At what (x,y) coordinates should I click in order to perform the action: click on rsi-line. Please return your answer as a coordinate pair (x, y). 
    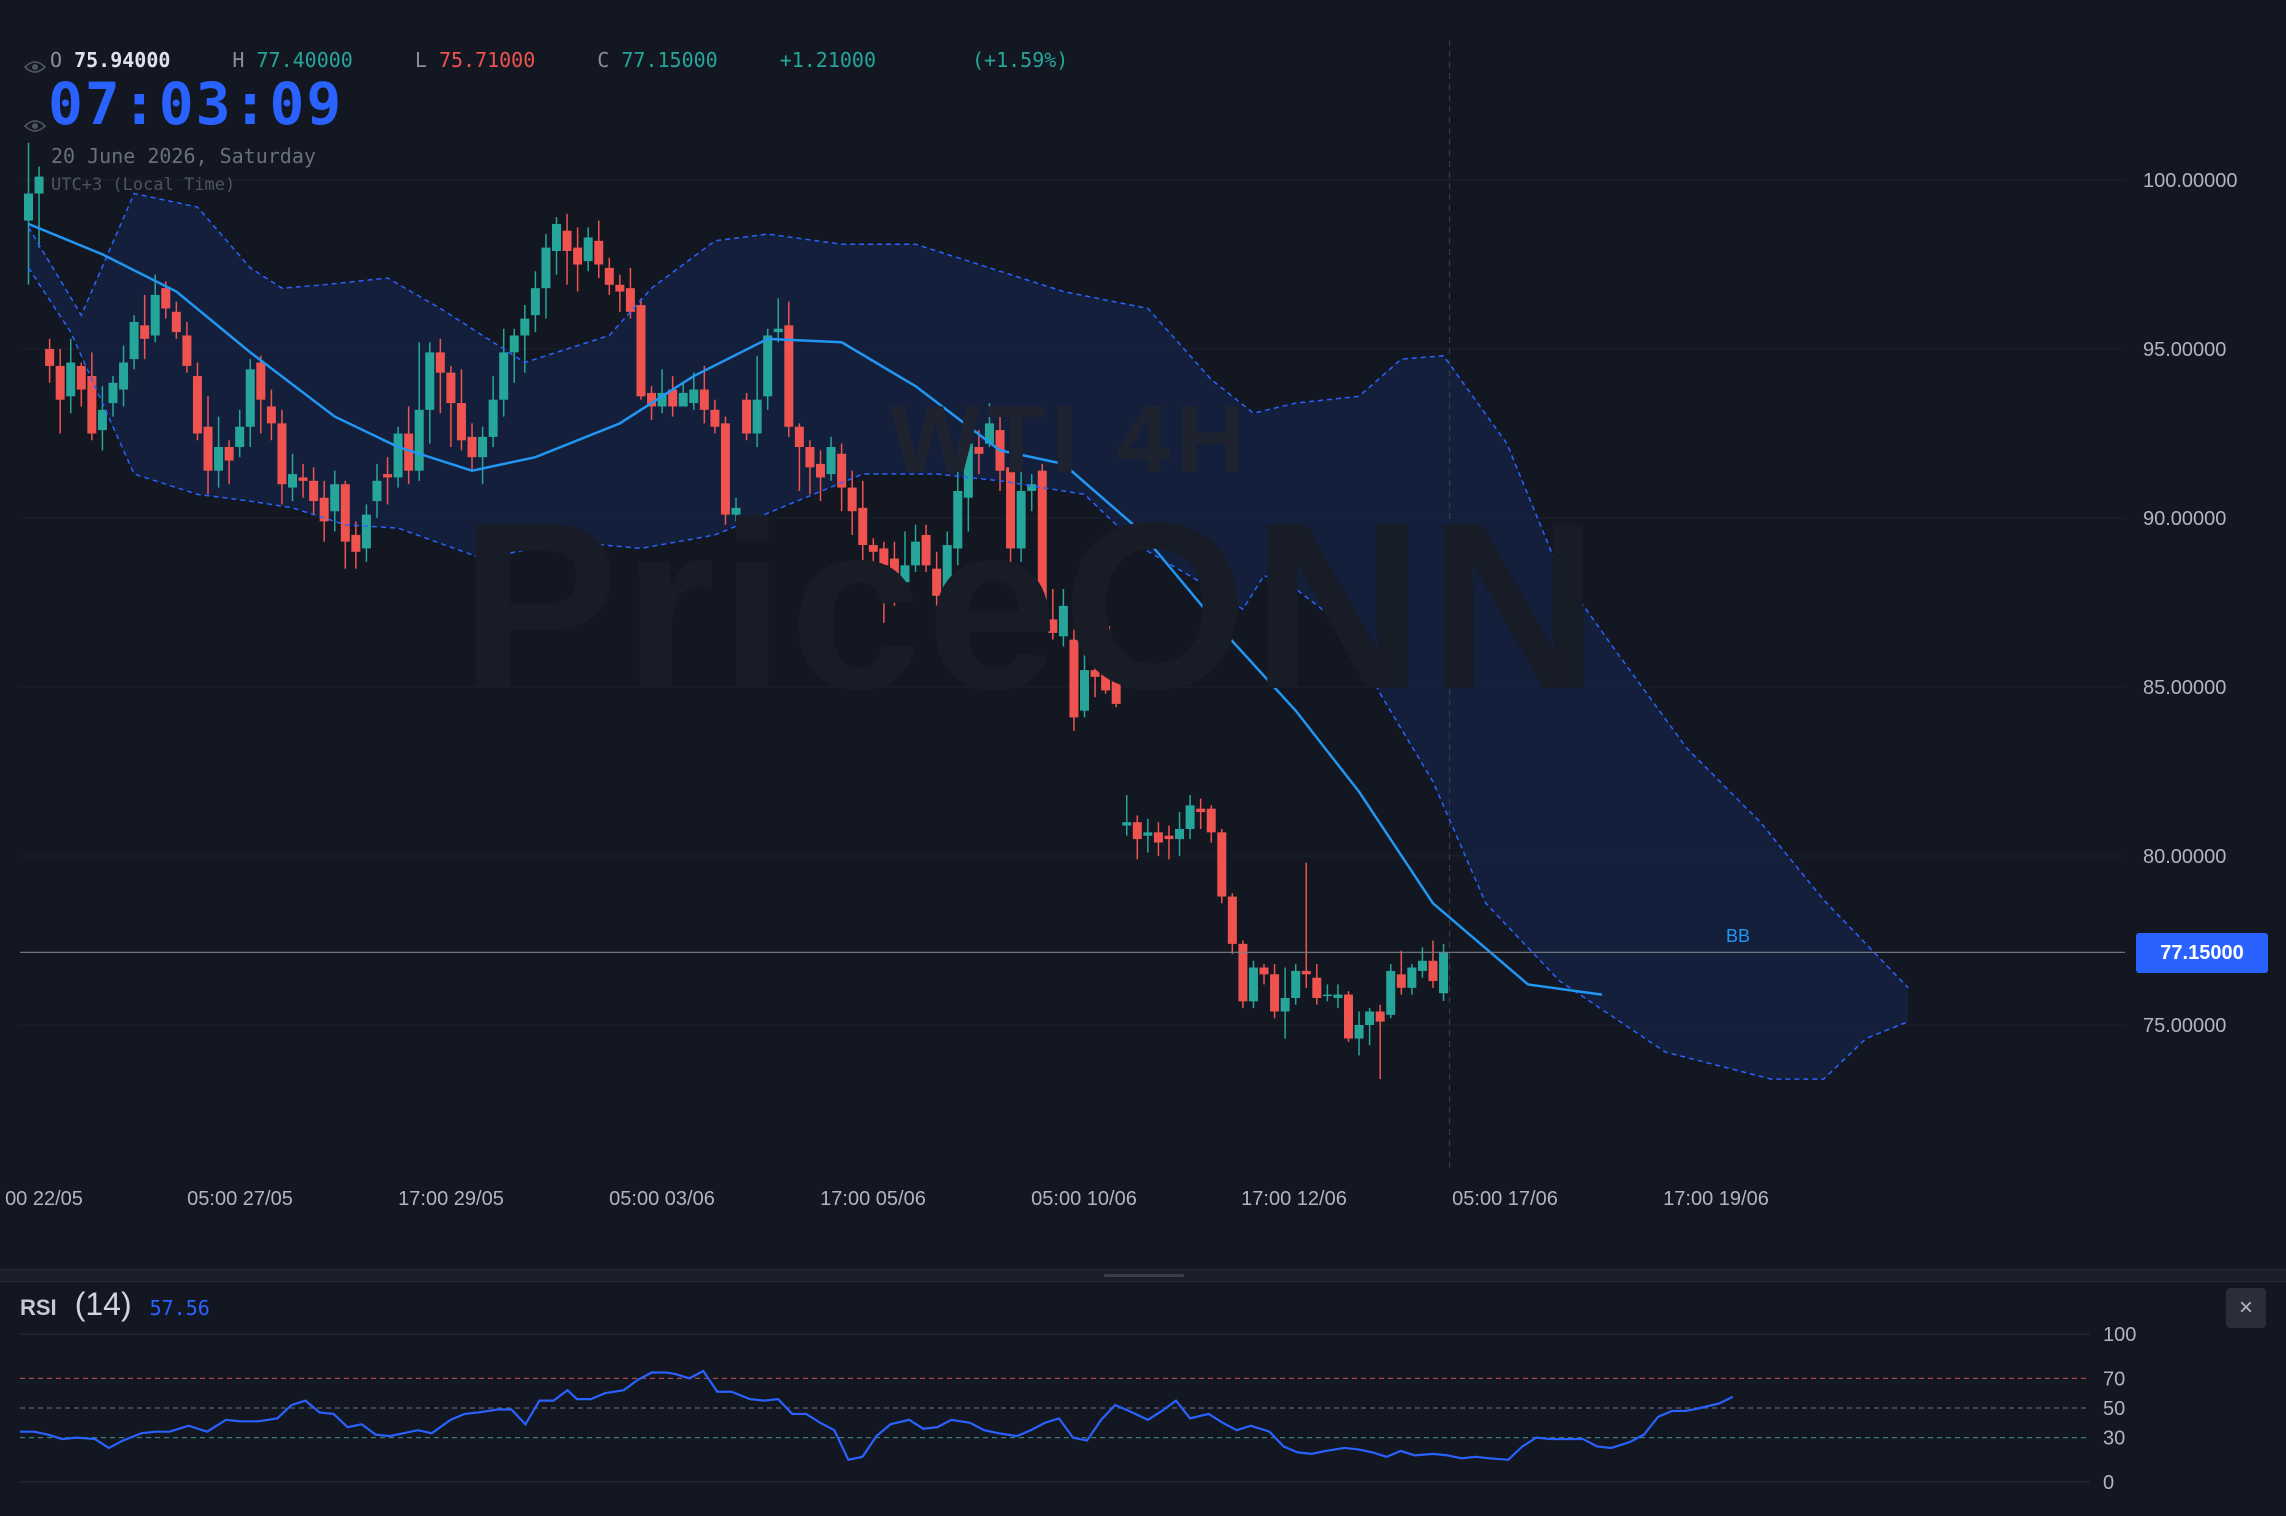
    Looking at the image, I should click on (877, 1415).